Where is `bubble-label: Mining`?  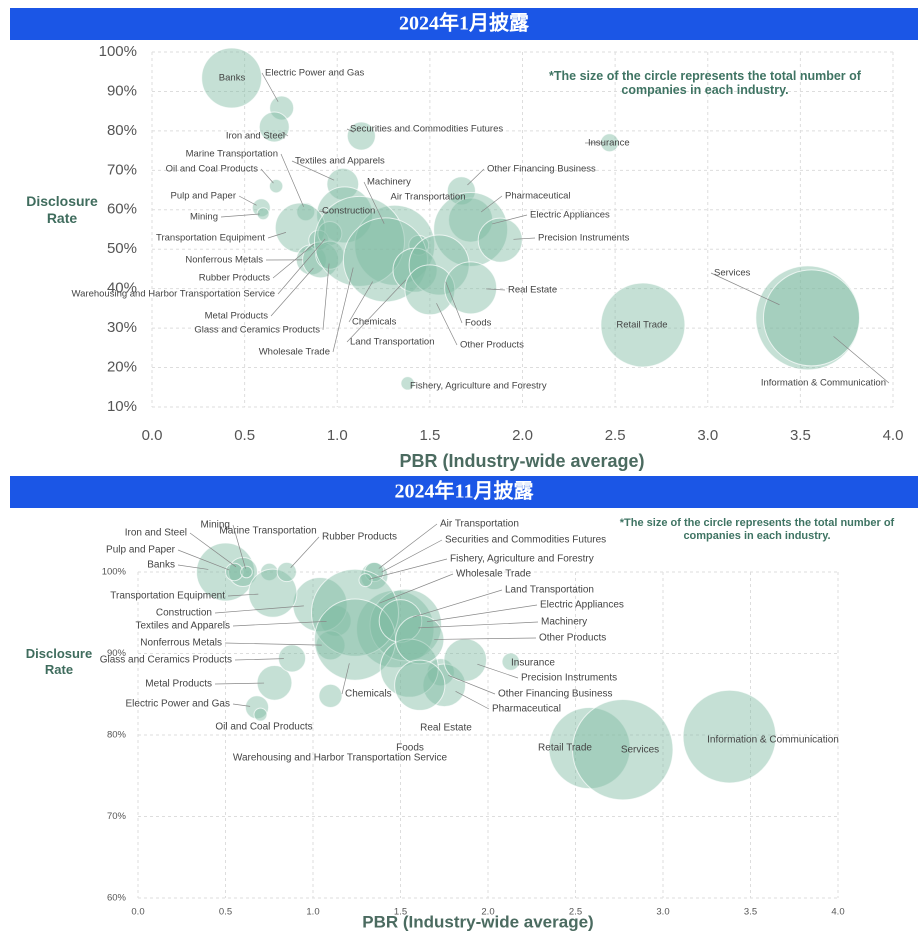
bubble-label: Mining is located at coordinates (204, 217).